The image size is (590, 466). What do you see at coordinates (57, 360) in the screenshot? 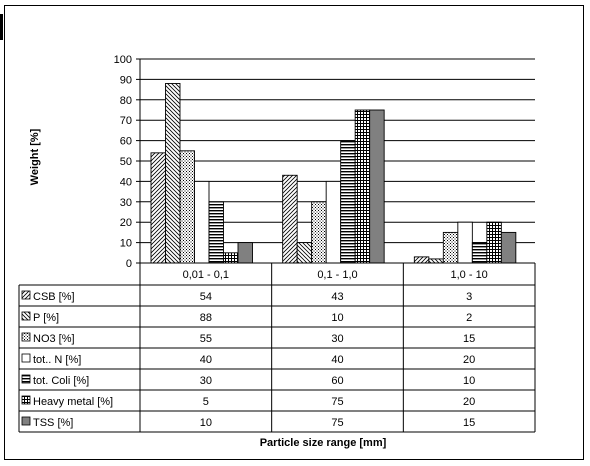
I see `legend-label: tot.. N [%]` at bounding box center [57, 360].